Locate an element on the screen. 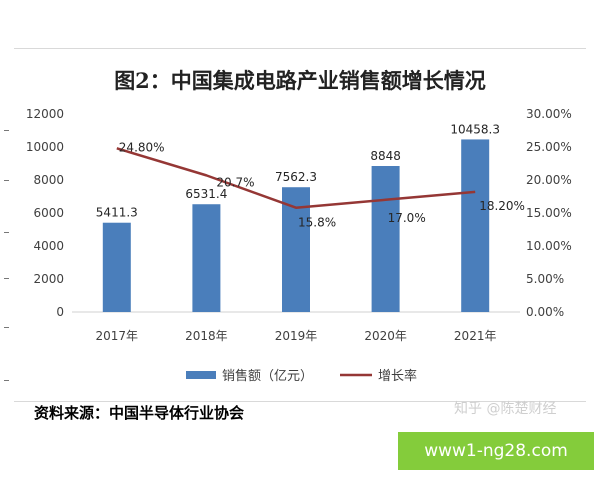  legend-swatch-bar is located at coordinates (201, 375).